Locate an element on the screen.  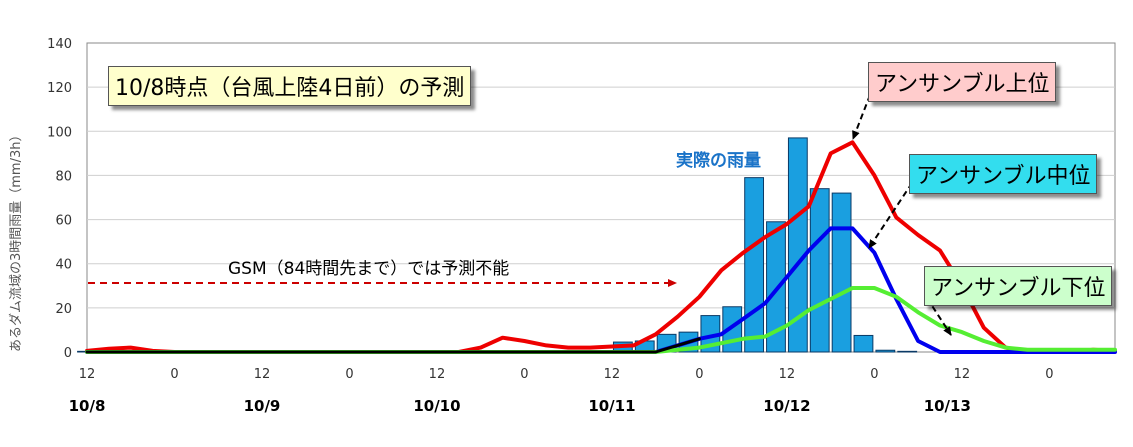
y-tick-label: 140 is located at coordinates (59, 44).